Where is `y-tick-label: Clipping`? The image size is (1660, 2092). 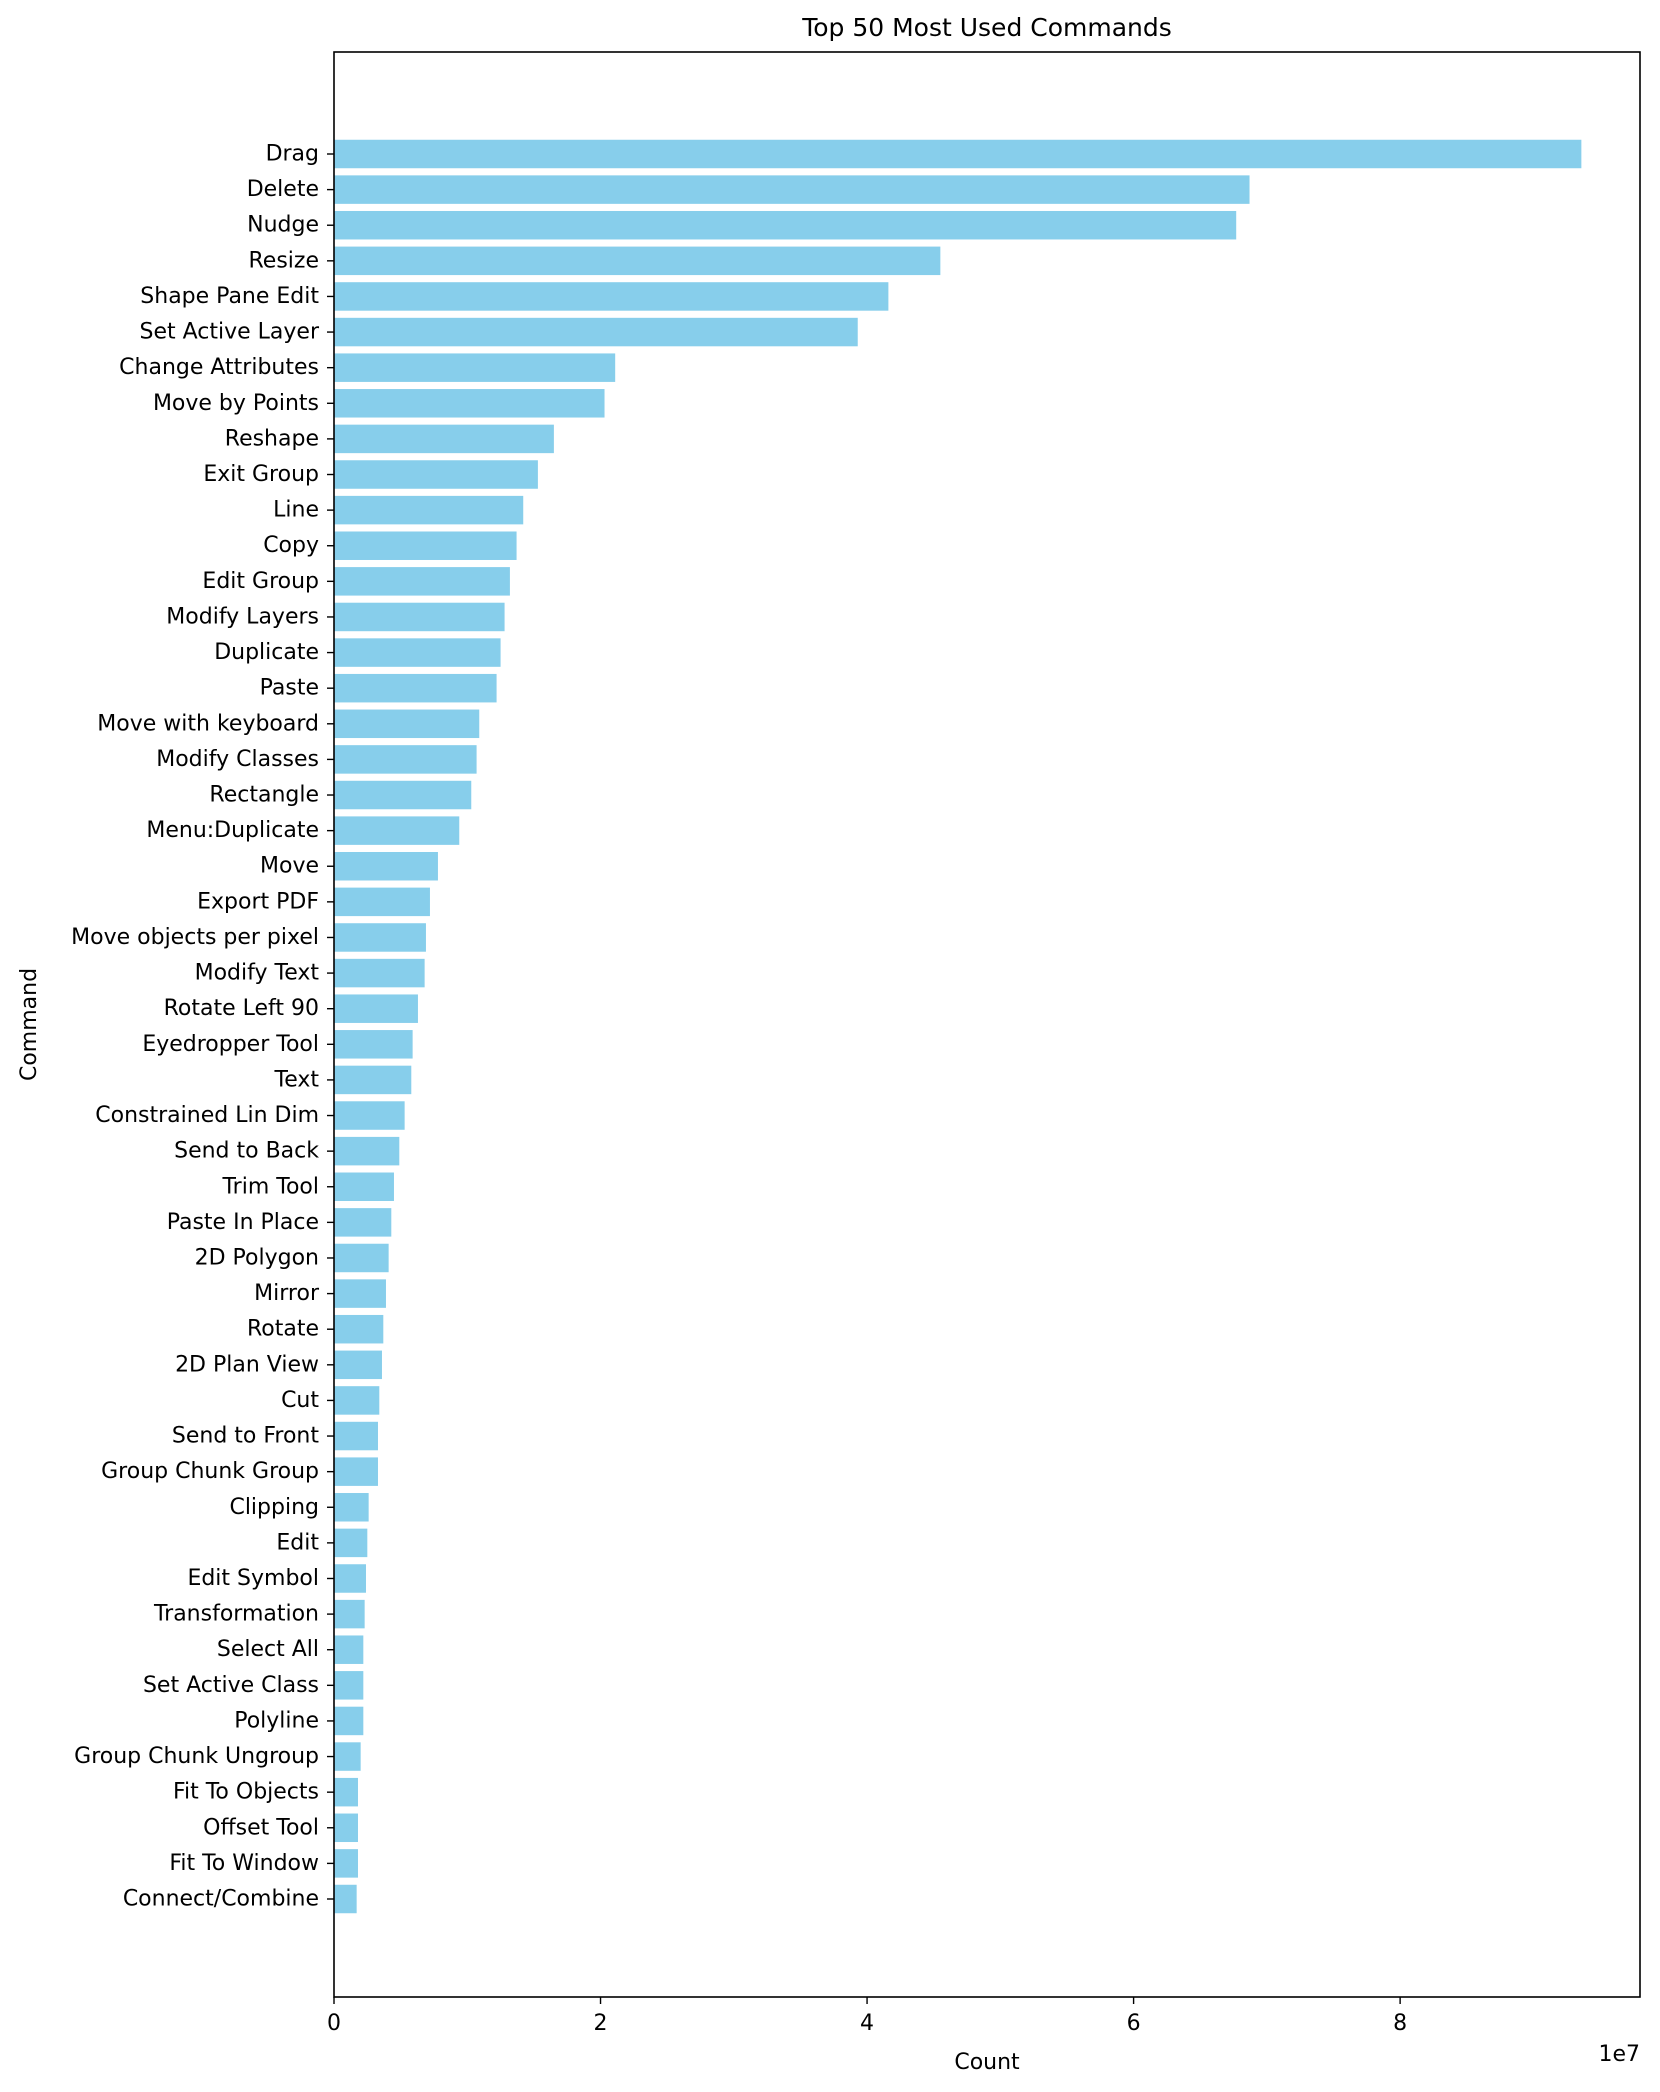
y-tick-label: Clipping is located at coordinates (274, 1507).